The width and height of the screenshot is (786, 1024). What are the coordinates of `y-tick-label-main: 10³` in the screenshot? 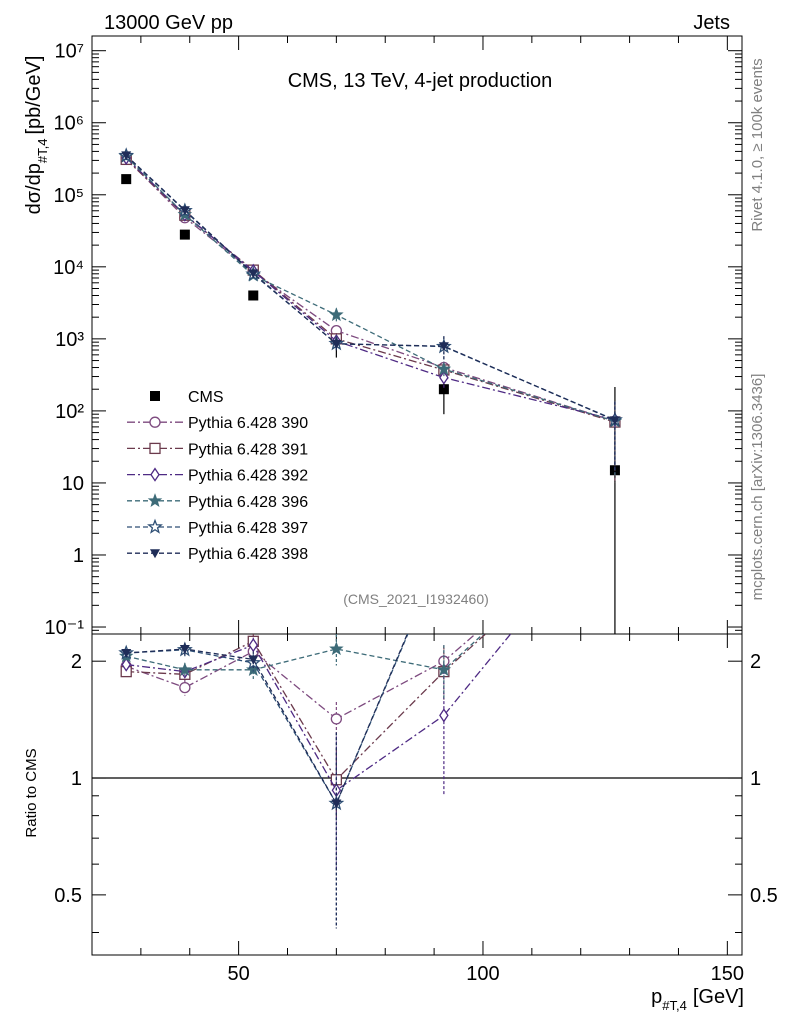 It's located at (69, 340).